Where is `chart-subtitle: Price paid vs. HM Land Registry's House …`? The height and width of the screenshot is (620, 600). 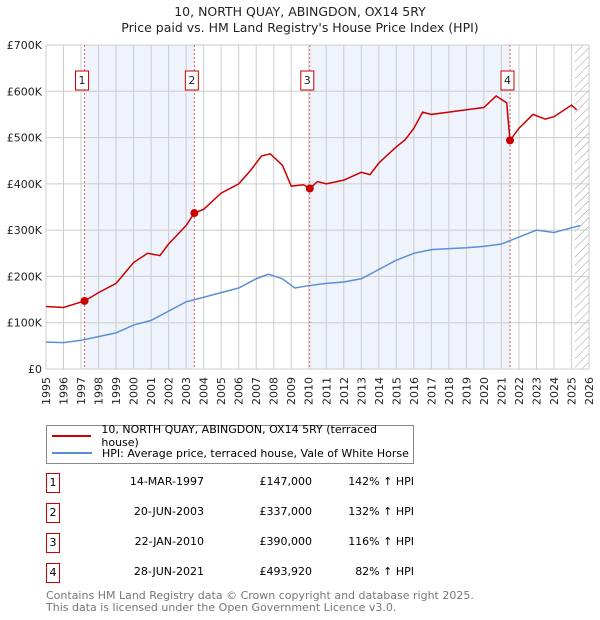
chart-subtitle: Price paid vs. HM Land Registry's House … is located at coordinates (300, 27).